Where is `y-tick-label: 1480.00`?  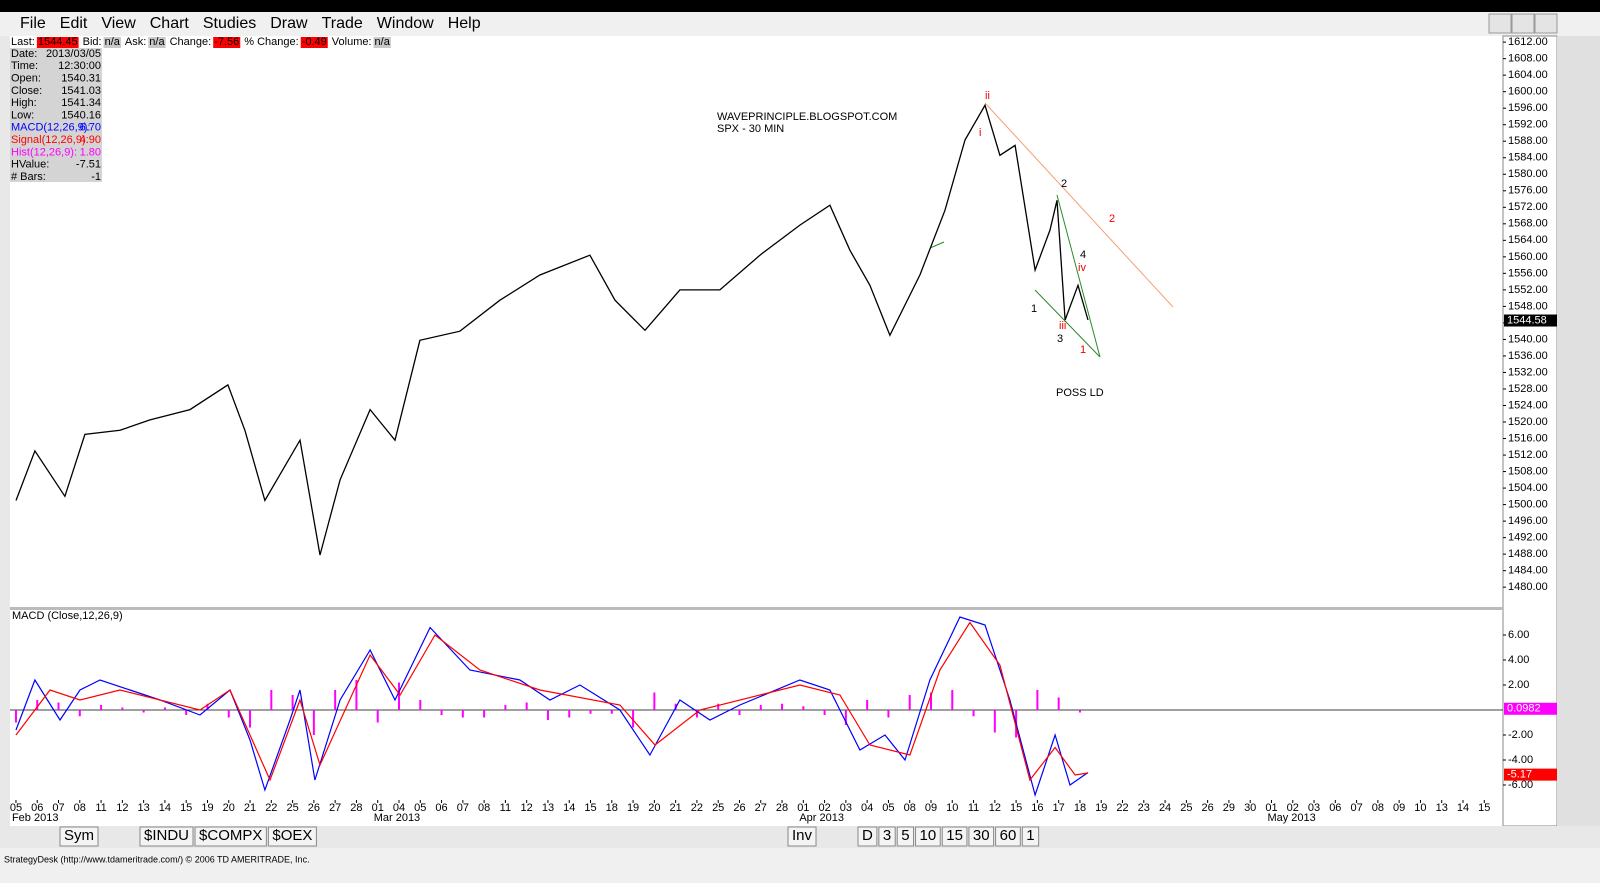
y-tick-label: 1480.00 is located at coordinates (1528, 587).